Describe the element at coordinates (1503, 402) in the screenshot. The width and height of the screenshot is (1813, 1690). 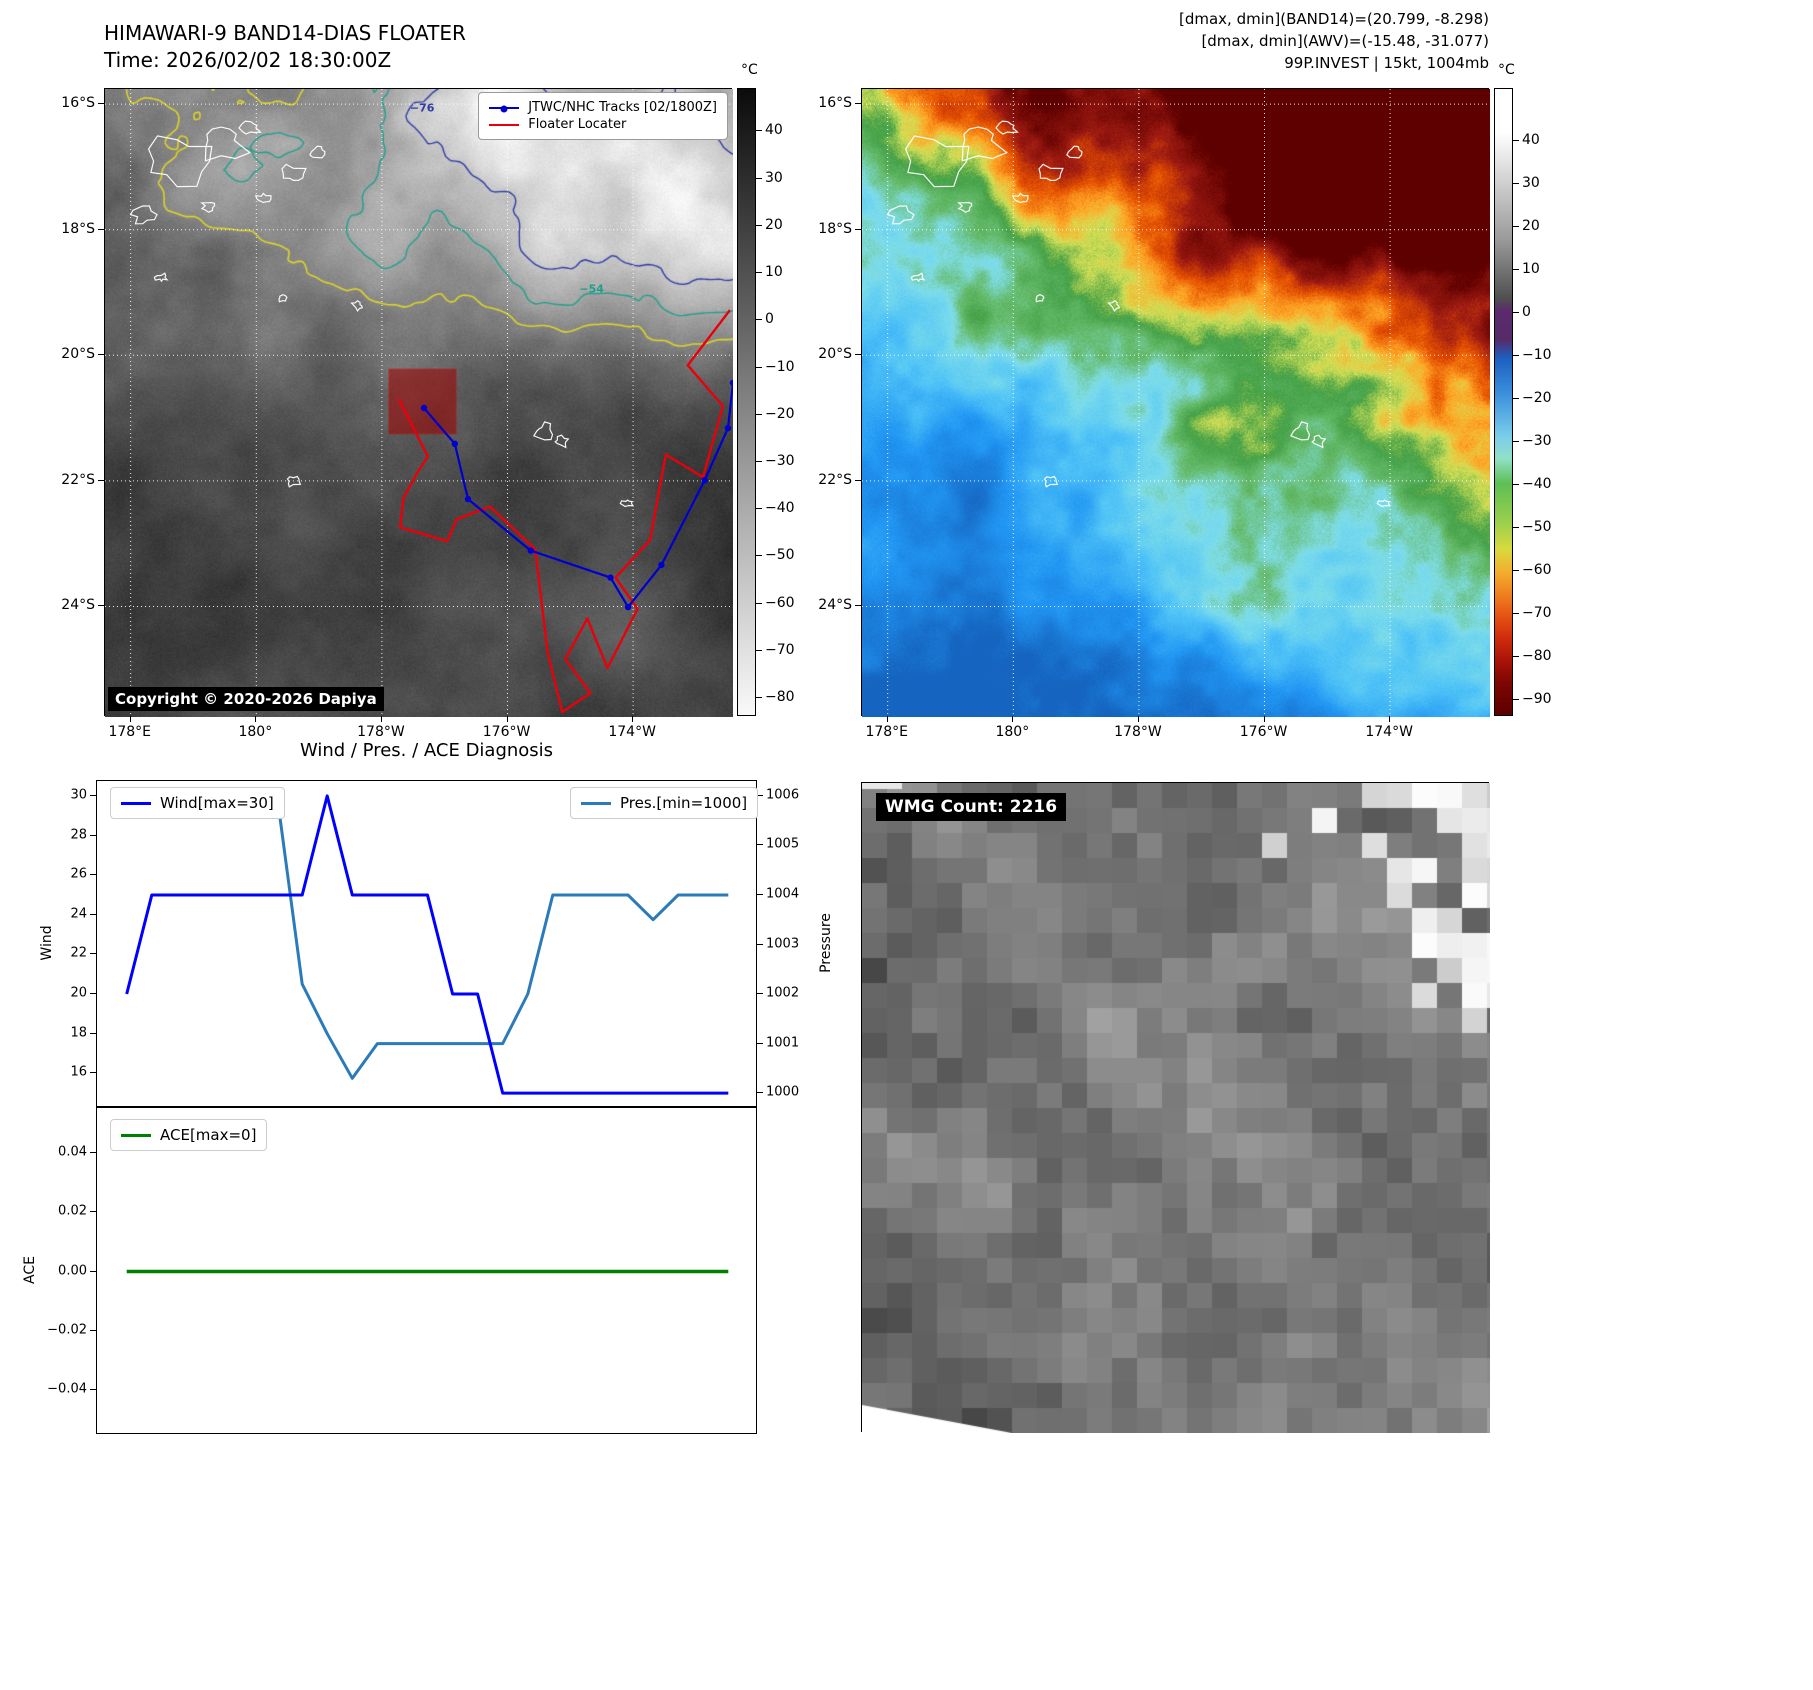
I see `awv-colorbar-gradient` at that location.